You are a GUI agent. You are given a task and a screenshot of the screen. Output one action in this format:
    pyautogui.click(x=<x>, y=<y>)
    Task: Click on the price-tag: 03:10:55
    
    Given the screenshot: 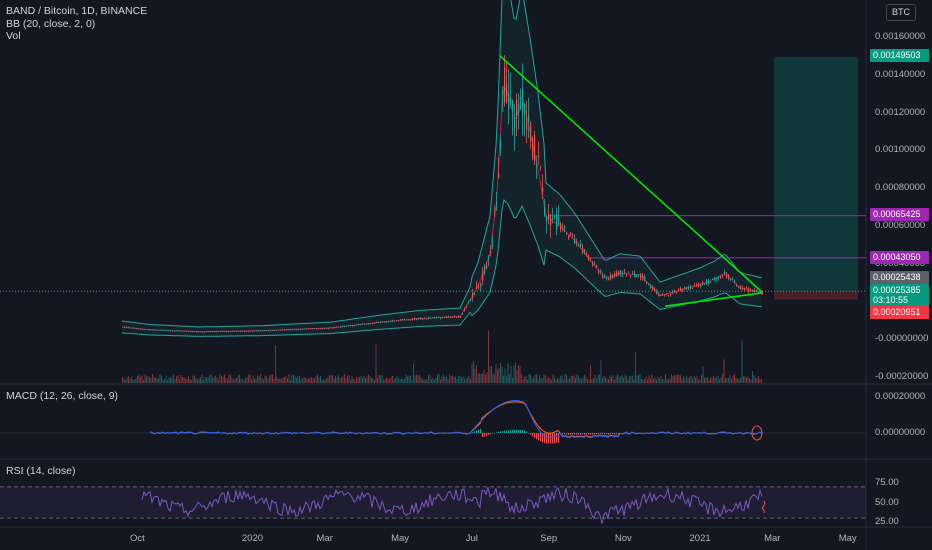 What is the action you would take?
    pyautogui.click(x=899, y=300)
    